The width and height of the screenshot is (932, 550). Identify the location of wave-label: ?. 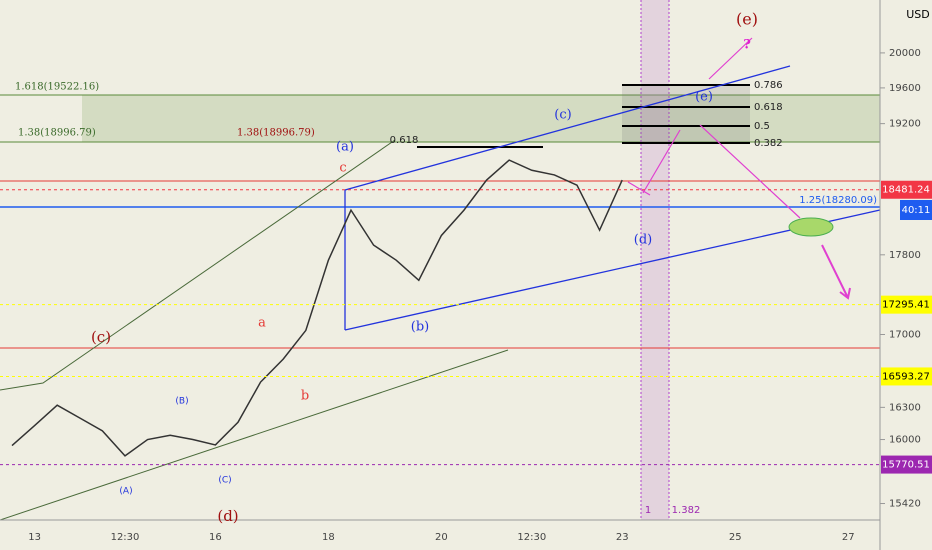
(747, 45).